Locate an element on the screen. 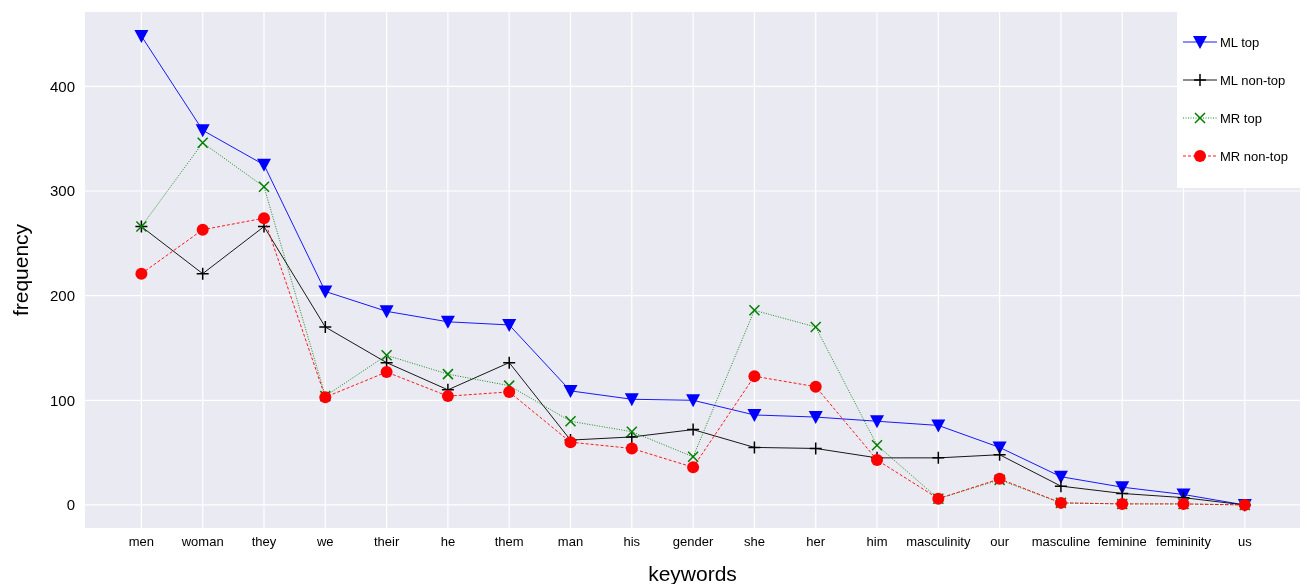 Image resolution: width=1307 pixels, height=584 pixels. x-tick-label: their is located at coordinates (386, 541).